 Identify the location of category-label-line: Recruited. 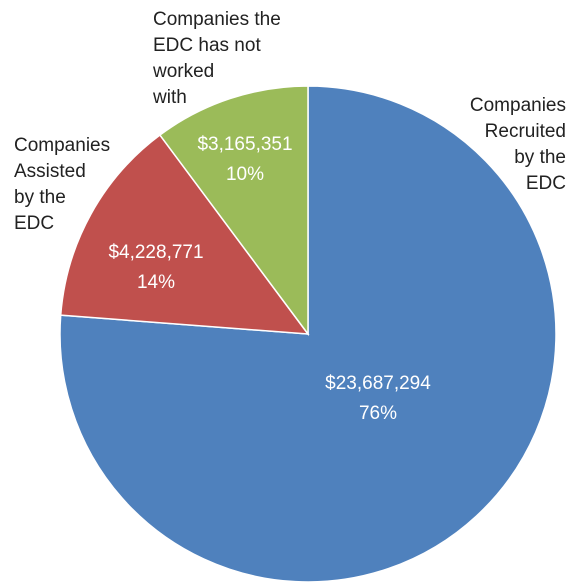
(525, 131).